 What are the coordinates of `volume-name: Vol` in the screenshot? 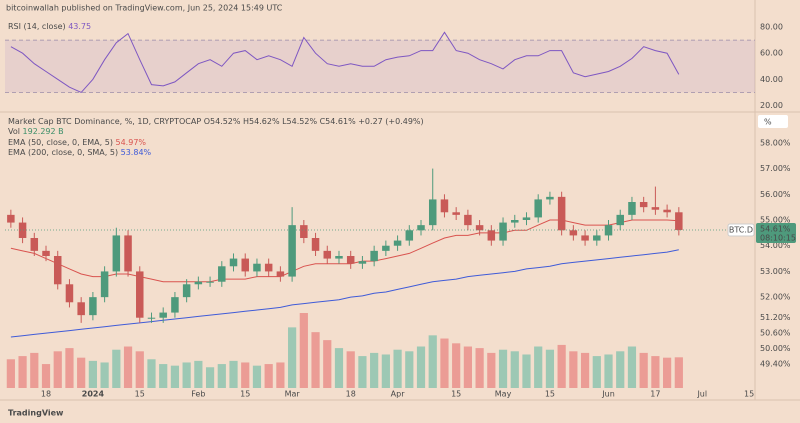 It's located at (14, 131).